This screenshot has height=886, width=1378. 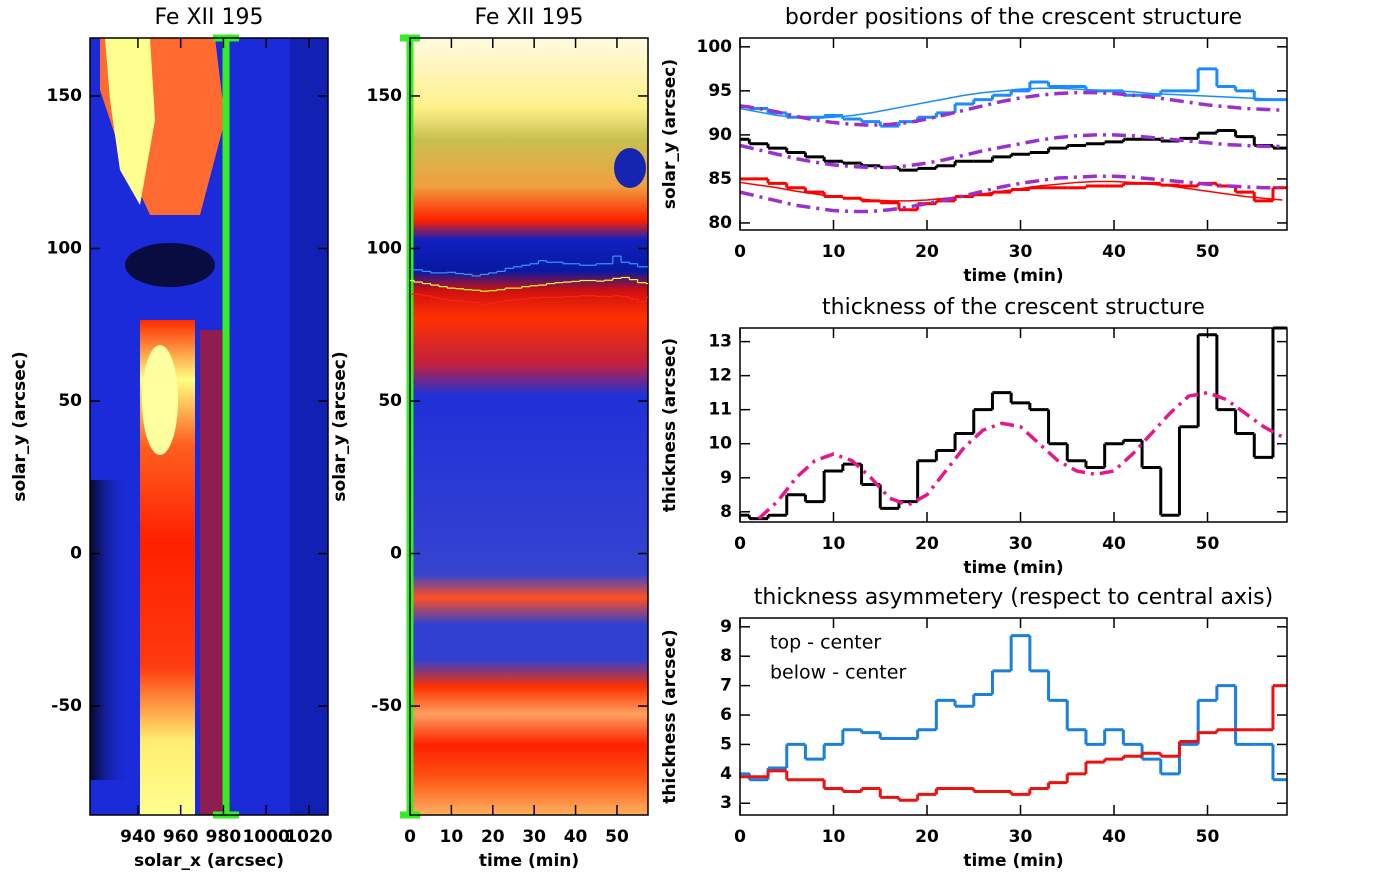 What do you see at coordinates (1013, 307) in the screenshot?
I see `chart-title: thickness of the crescent structure` at bounding box center [1013, 307].